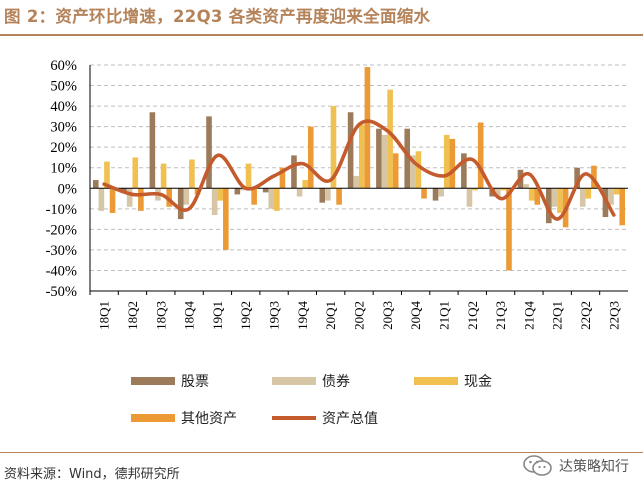 This screenshot has width=643, height=488. I want to click on x-tick-label: 19Q4, so click(302, 315).